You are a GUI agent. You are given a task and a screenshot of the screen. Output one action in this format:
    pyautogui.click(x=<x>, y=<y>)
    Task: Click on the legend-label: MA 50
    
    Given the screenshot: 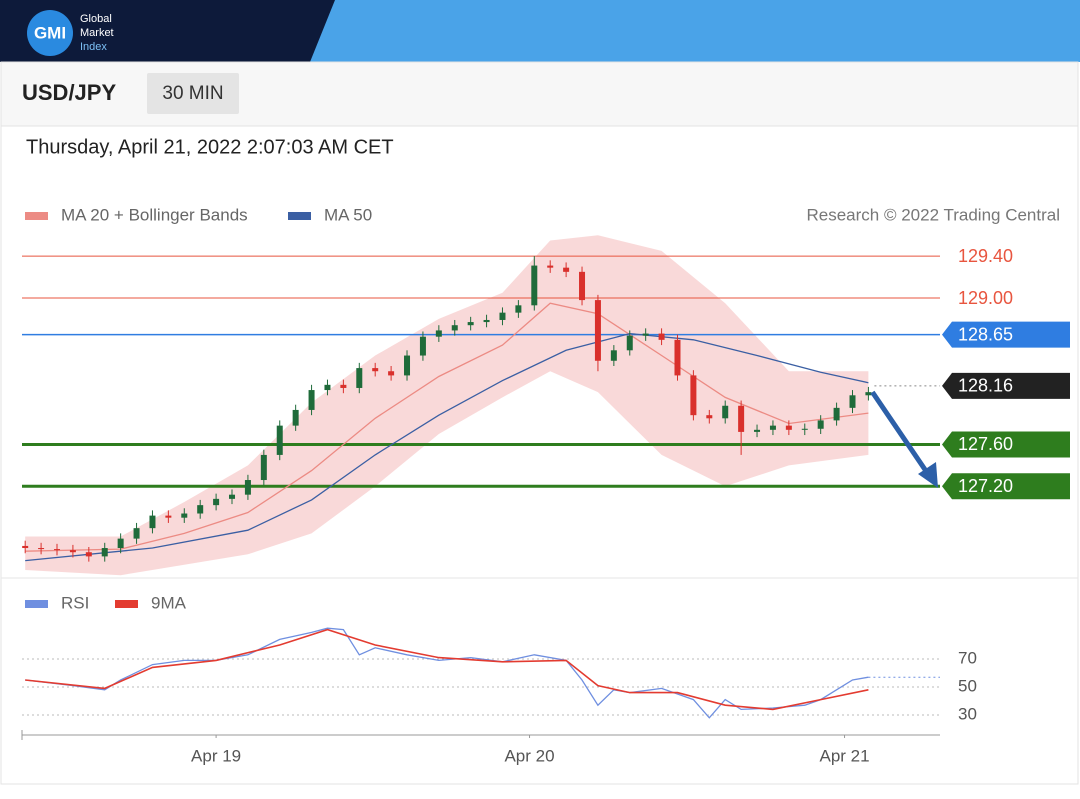 What is the action you would take?
    pyautogui.click(x=348, y=214)
    